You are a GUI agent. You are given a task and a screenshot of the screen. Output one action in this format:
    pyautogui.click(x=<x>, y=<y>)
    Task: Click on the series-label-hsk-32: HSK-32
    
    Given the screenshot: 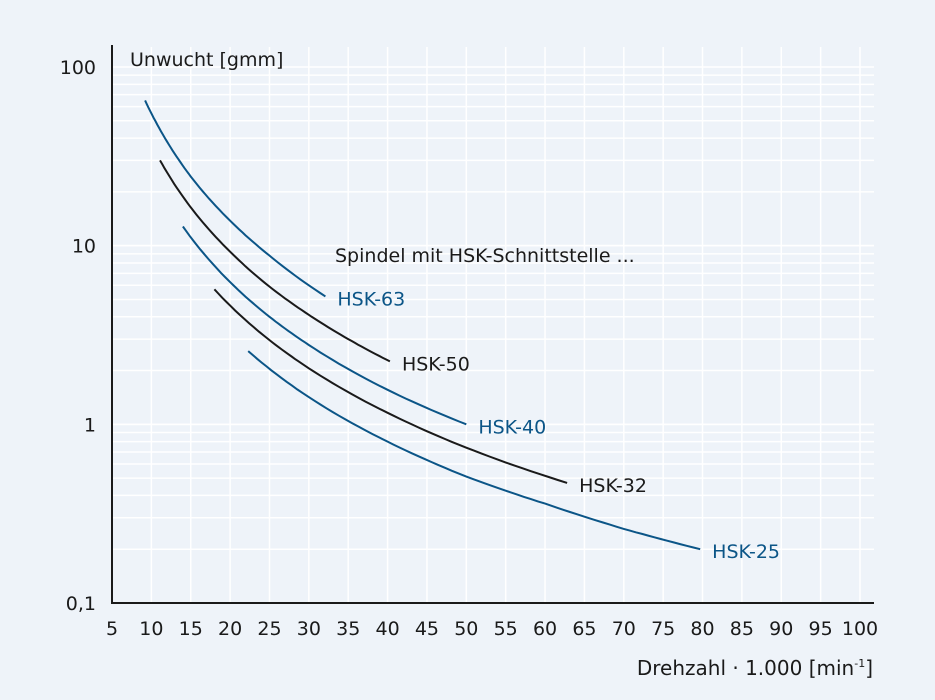 What is the action you would take?
    pyautogui.click(x=613, y=486)
    